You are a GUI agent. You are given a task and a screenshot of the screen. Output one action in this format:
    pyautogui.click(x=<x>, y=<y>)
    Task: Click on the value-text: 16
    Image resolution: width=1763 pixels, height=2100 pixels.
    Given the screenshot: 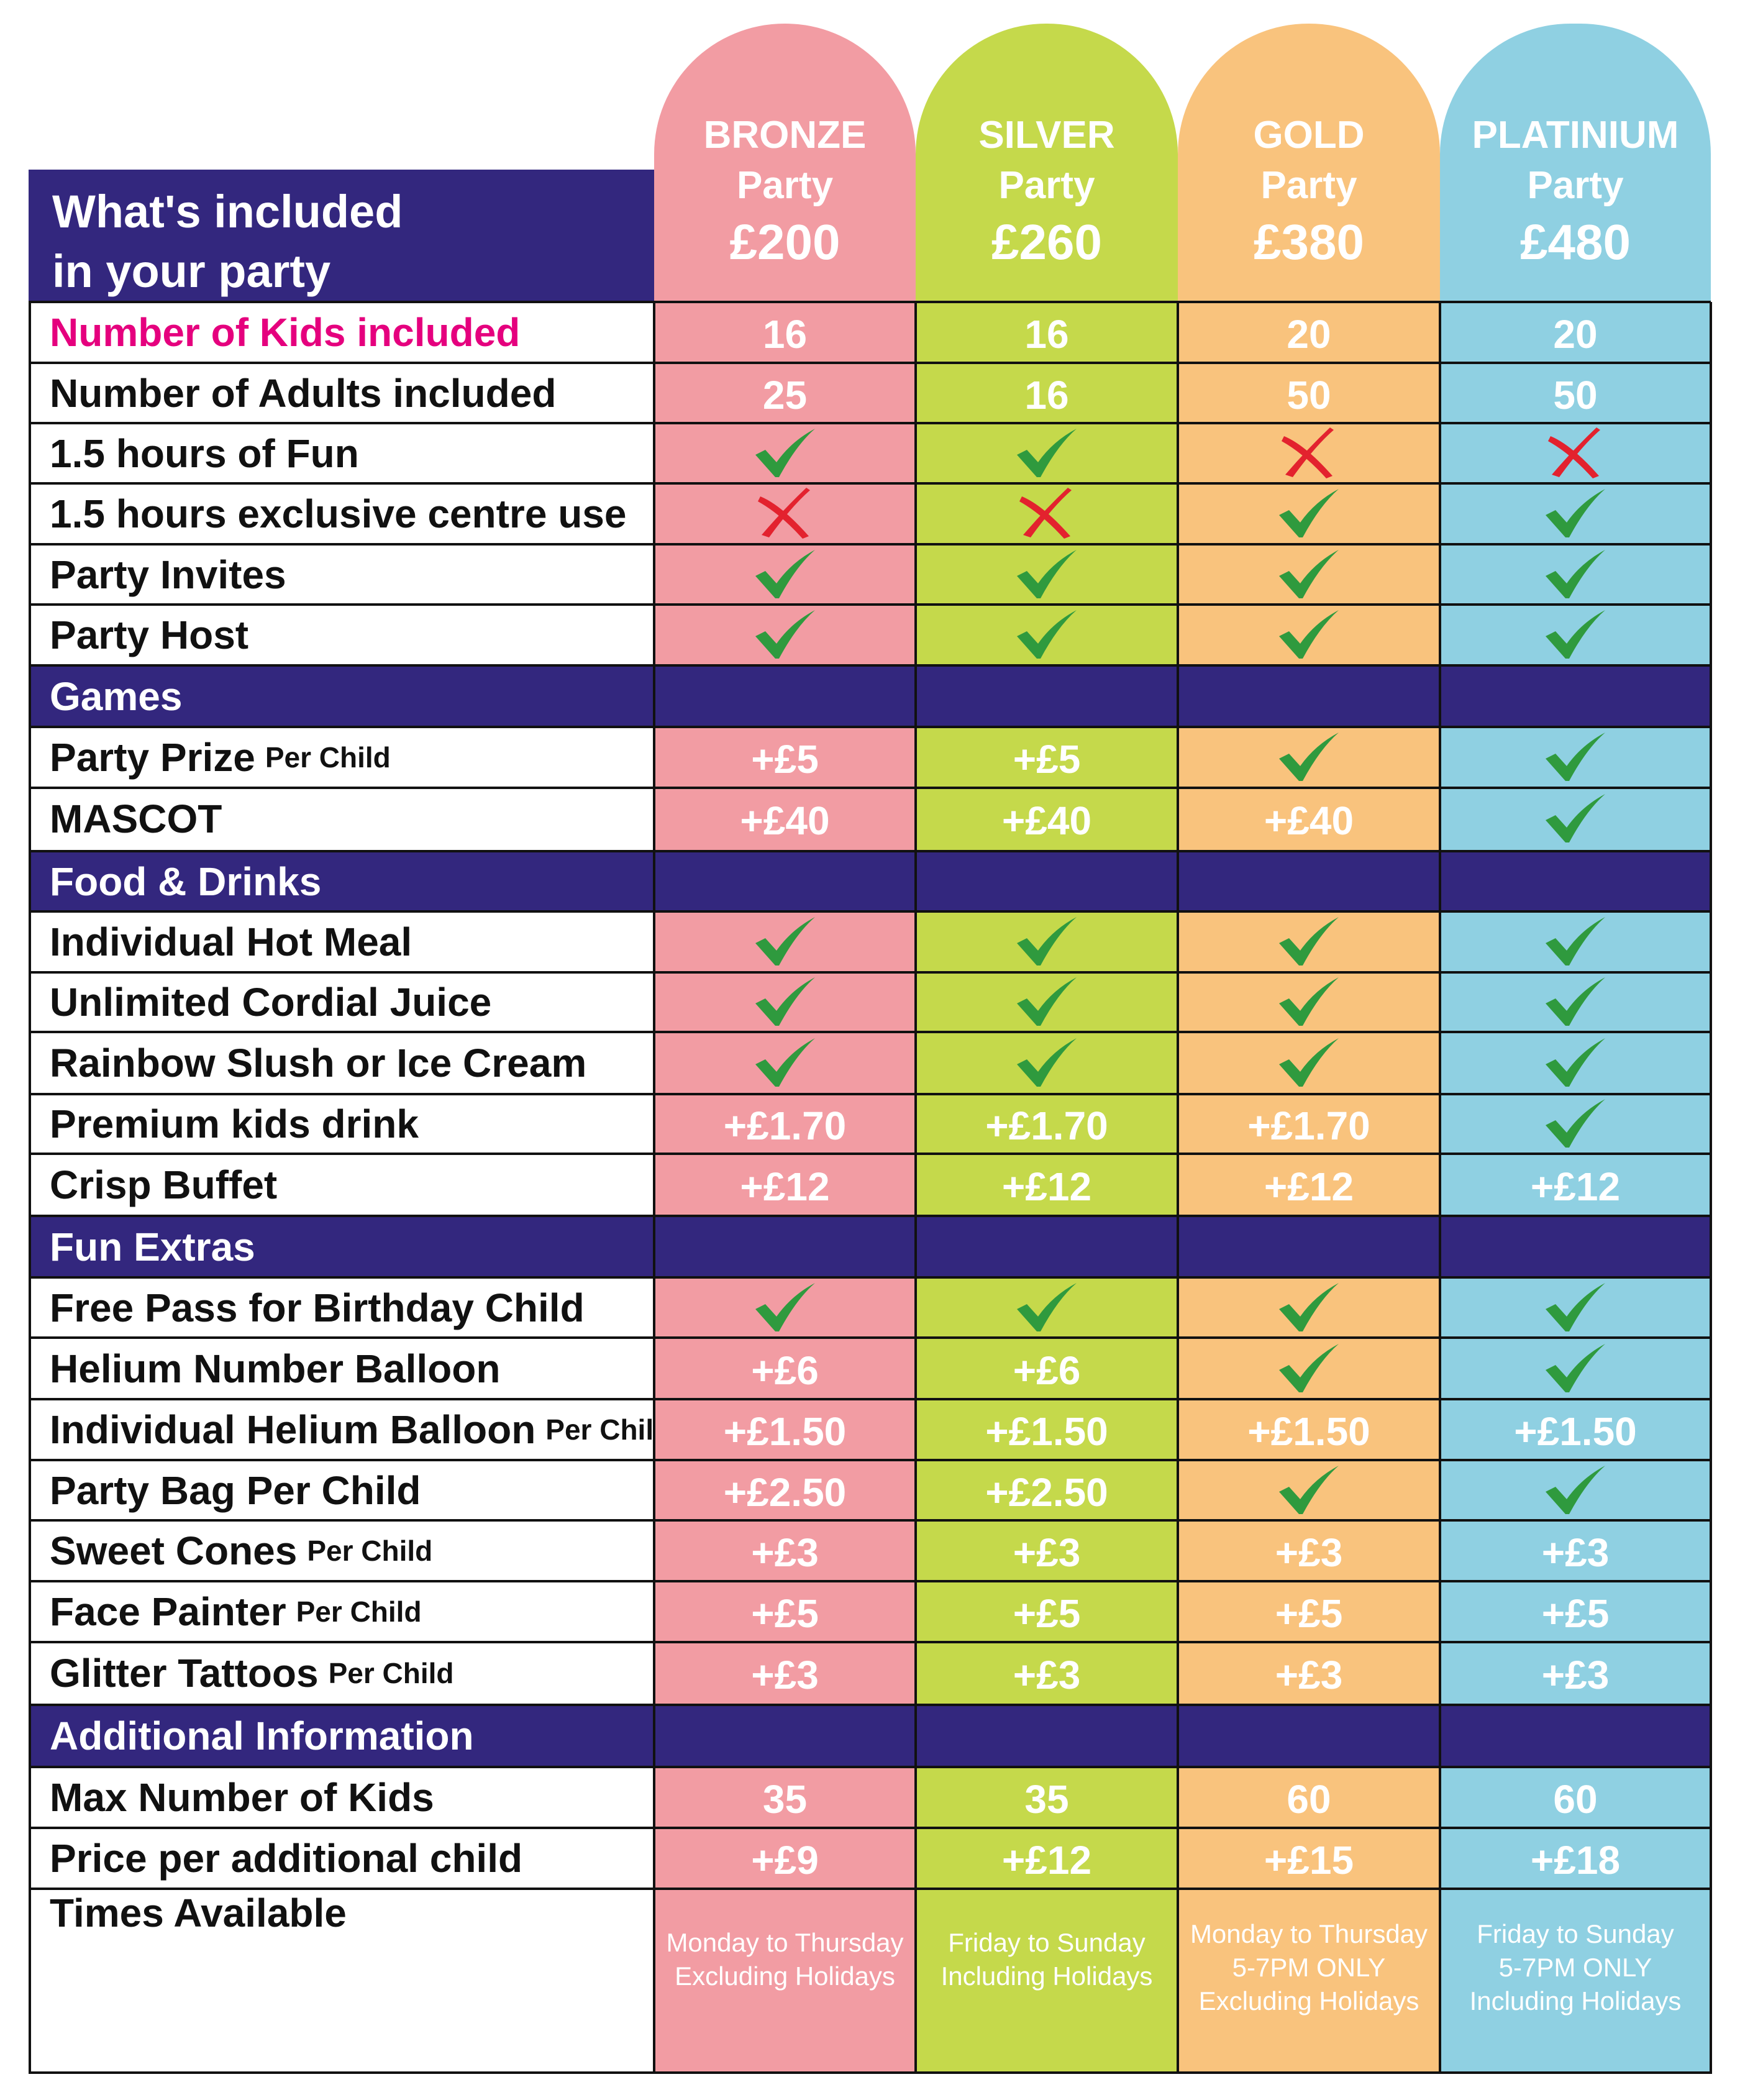 What is the action you would take?
    pyautogui.click(x=785, y=334)
    